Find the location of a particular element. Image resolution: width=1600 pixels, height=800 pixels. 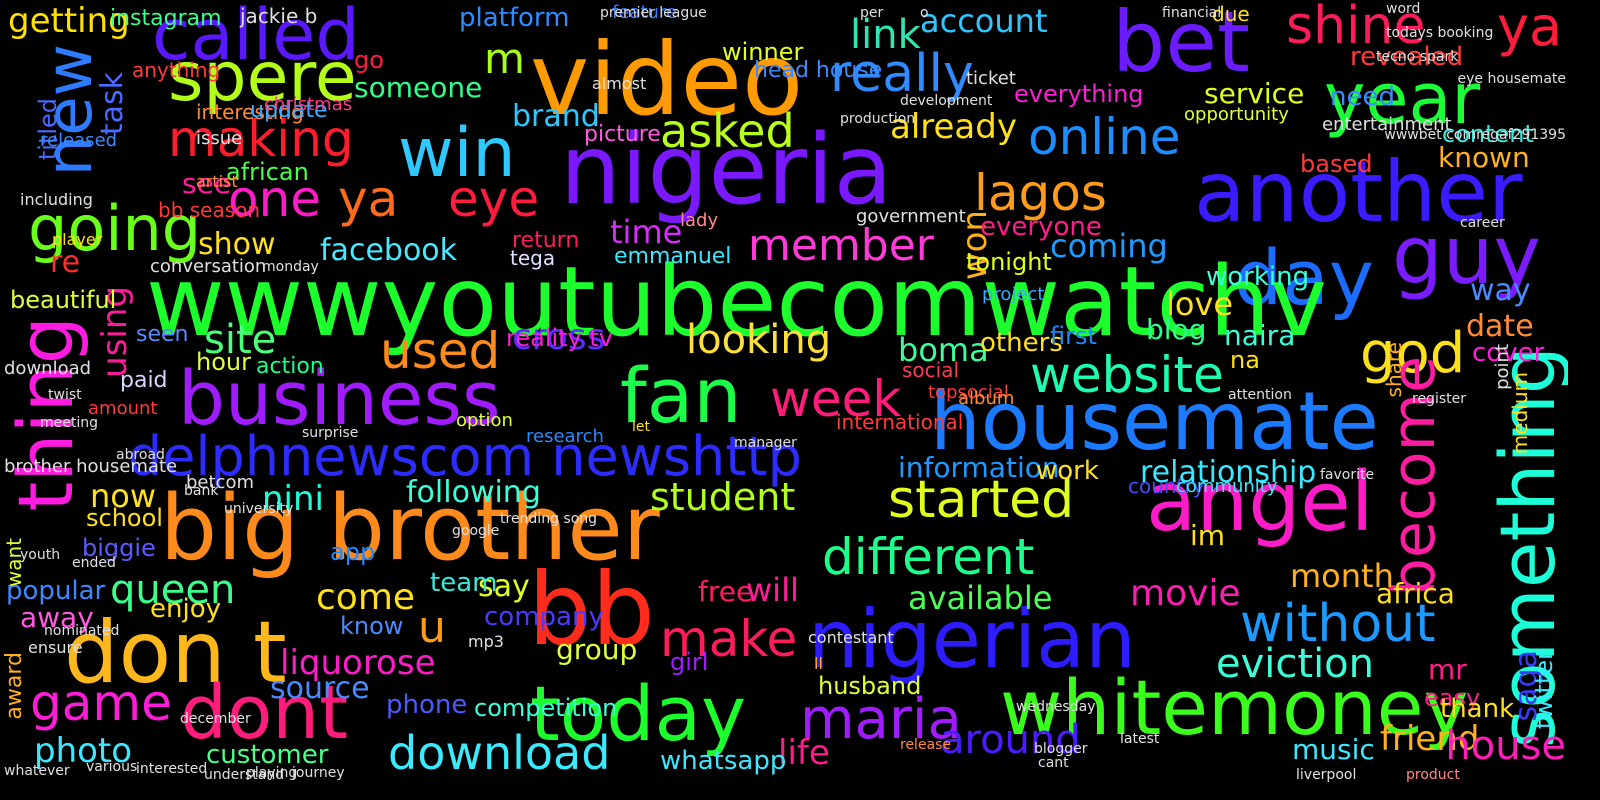

cloud-word: university is located at coordinates (259, 509).